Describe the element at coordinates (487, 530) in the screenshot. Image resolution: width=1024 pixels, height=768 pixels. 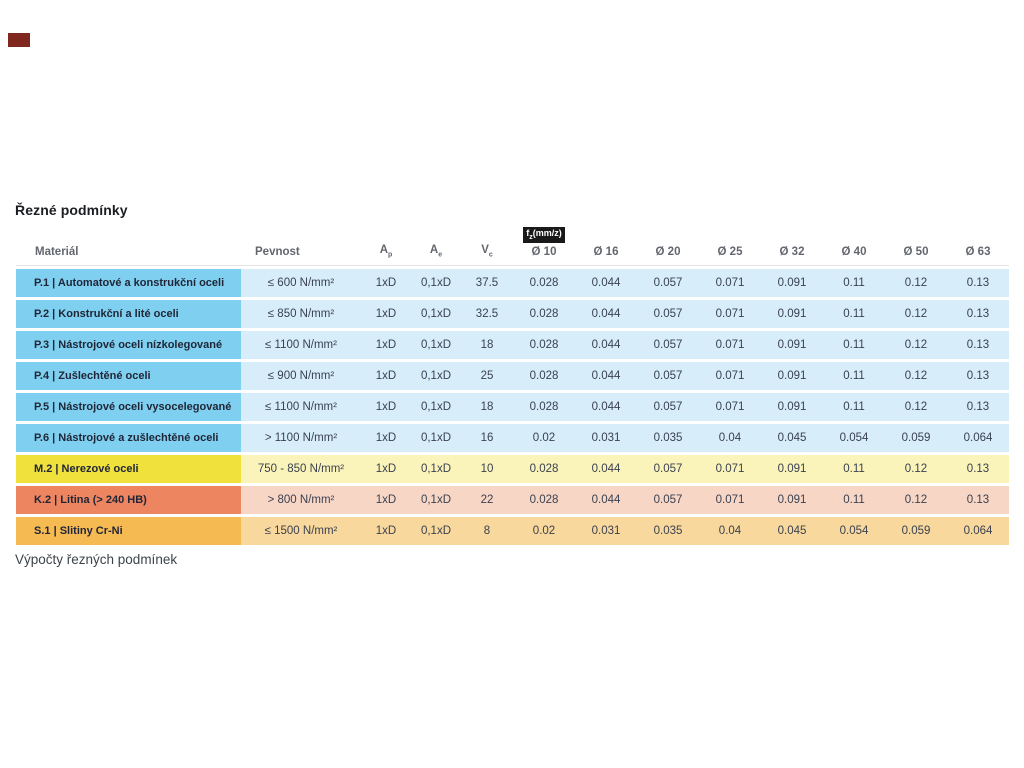
I see `vc-cell: 8` at that location.